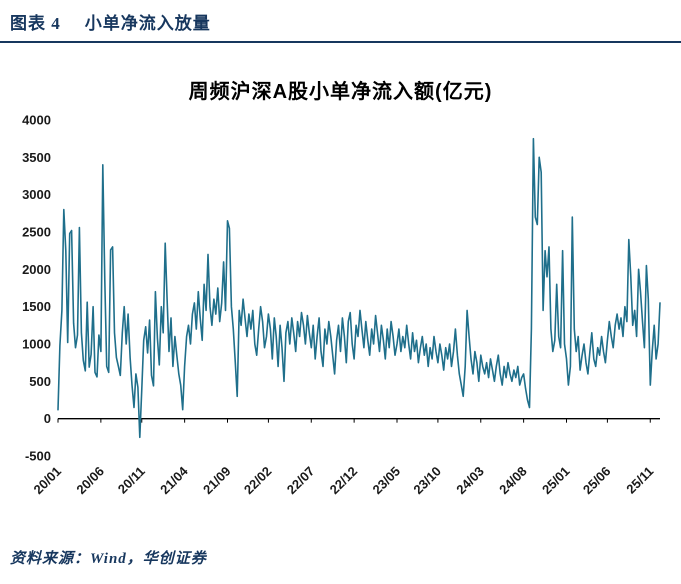  Describe the element at coordinates (36, 344) in the screenshot. I see `svg-text: 1000` at that location.